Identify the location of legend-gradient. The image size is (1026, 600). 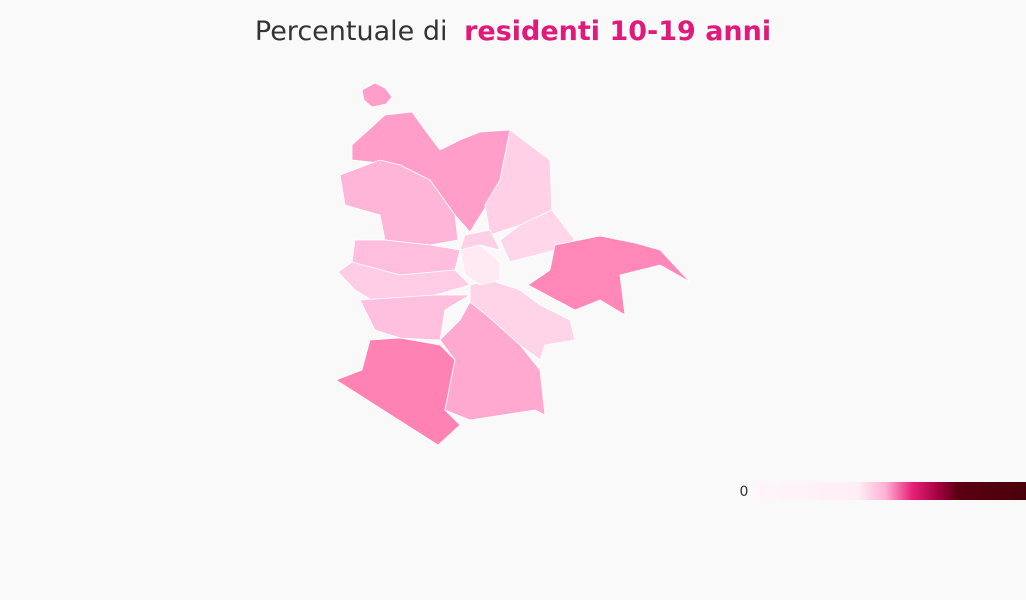
(890, 491).